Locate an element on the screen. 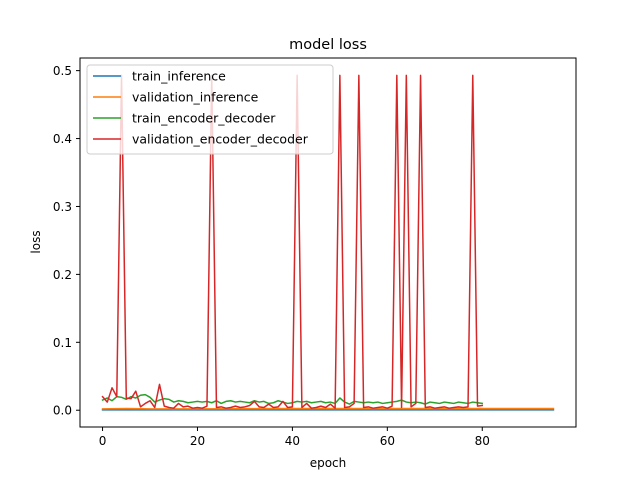  y-tick-label: 0.3 is located at coordinates (62, 207).